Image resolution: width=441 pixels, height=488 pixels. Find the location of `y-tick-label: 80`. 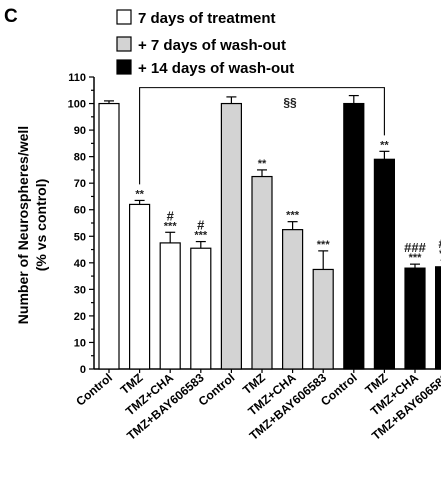

y-tick-label: 80 is located at coordinates (80, 158).